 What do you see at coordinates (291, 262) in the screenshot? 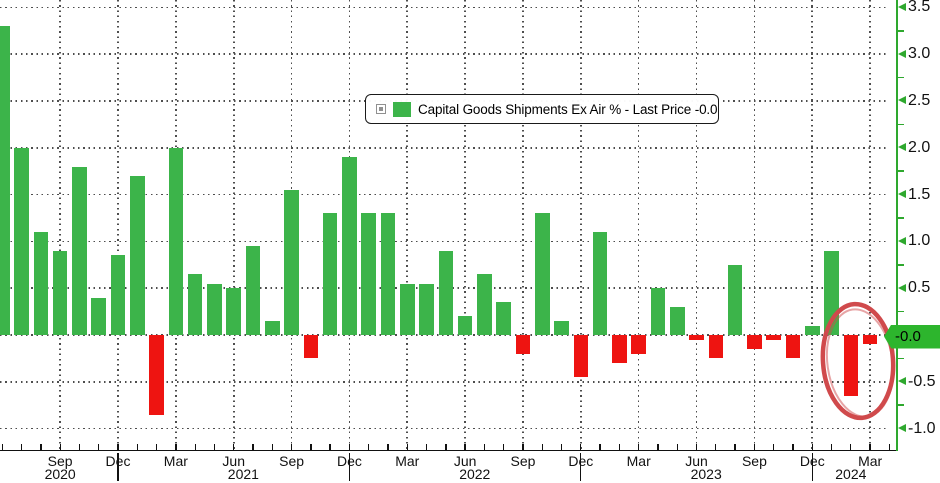
I see `bar-sep-2021` at bounding box center [291, 262].